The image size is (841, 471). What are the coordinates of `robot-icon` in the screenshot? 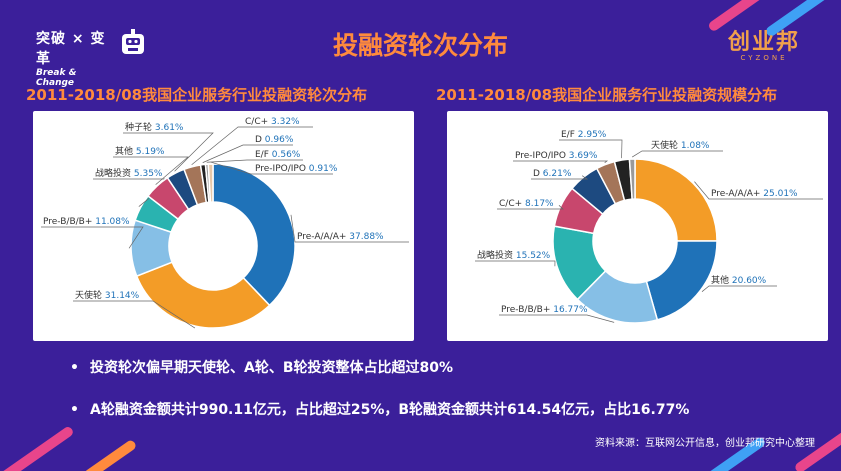 It's located at (133, 41).